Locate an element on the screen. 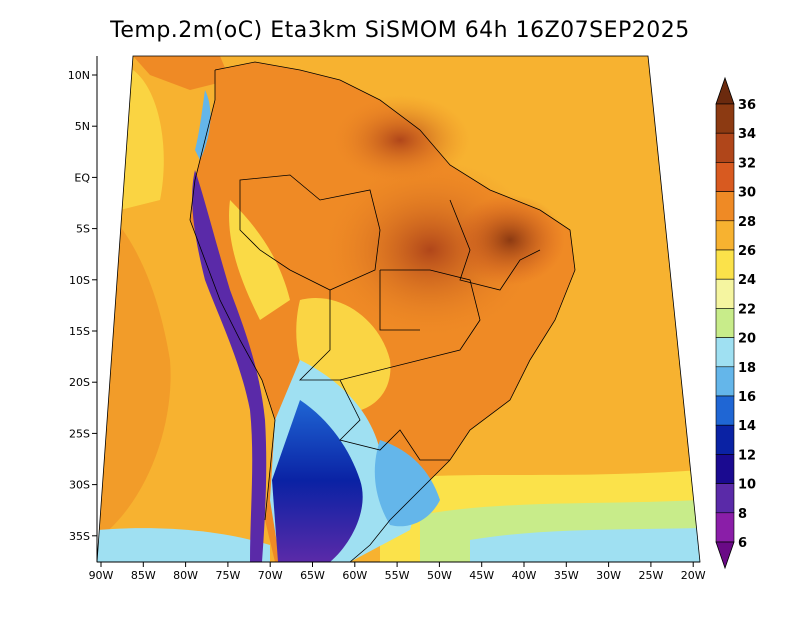  lon-tick-label: 45W is located at coordinates (481, 575).